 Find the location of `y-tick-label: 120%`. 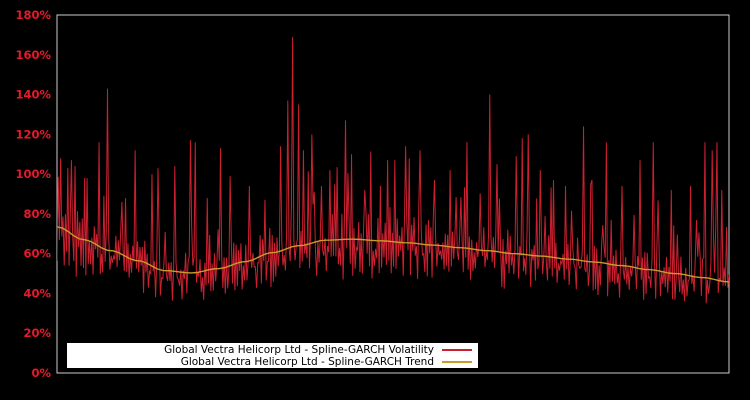

y-tick-label: 120% is located at coordinates (33, 134).